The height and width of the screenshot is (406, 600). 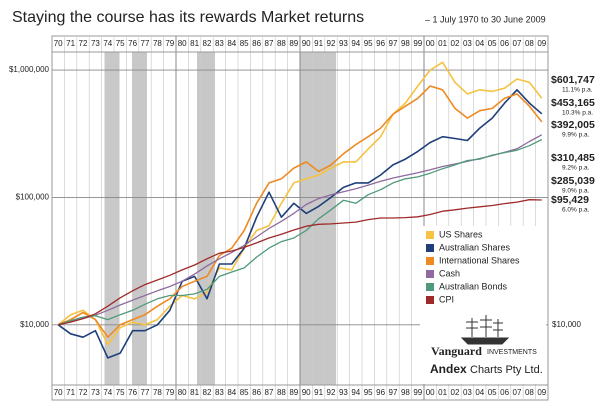 What do you see at coordinates (479, 260) in the screenshot?
I see `legend-label: International Shares` at bounding box center [479, 260].